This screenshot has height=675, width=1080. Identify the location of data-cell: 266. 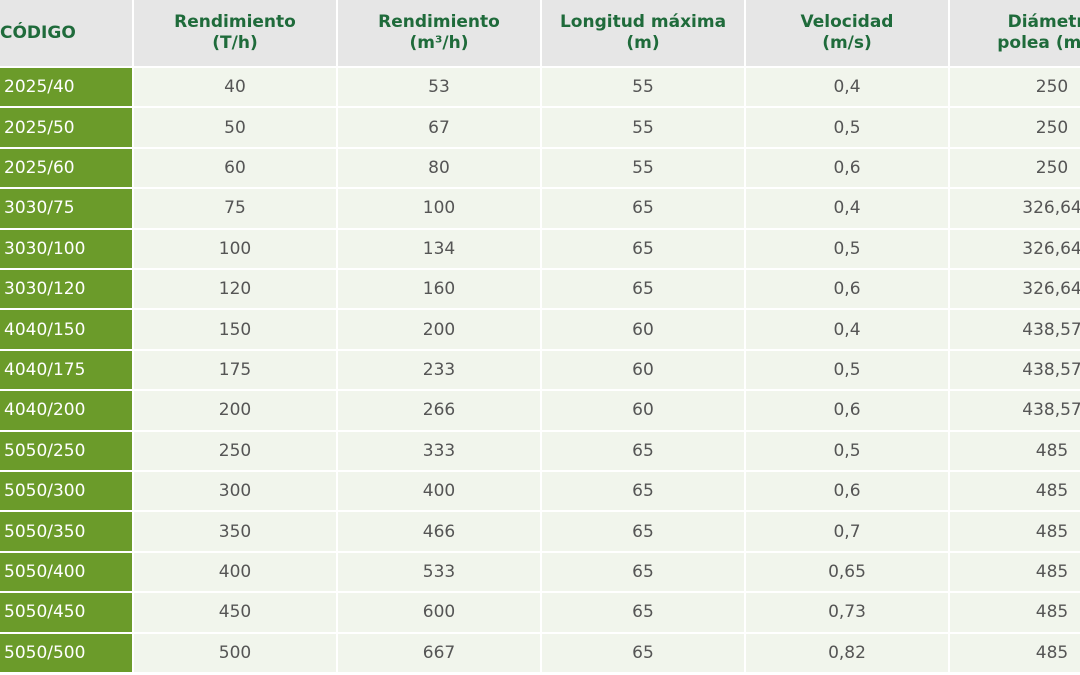
(439, 410).